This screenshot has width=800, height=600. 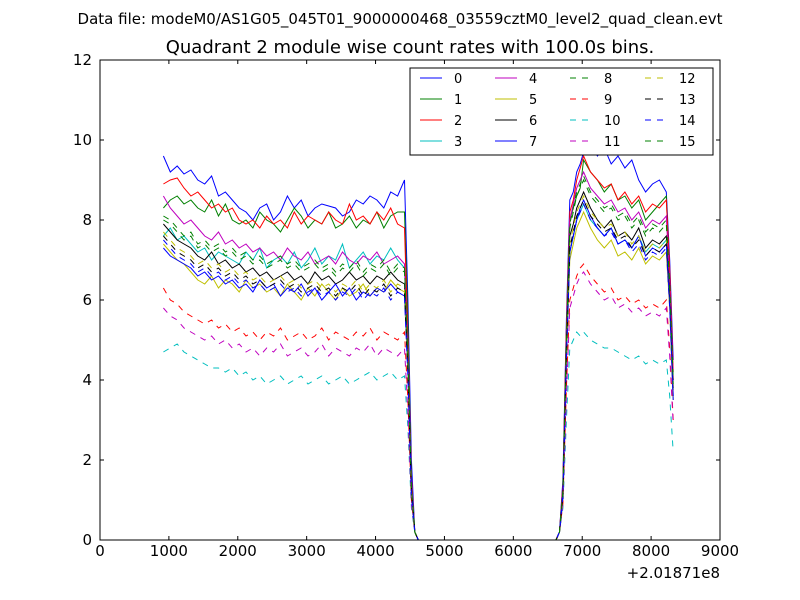 I want to click on x-tick-label: 2000, so click(x=238, y=551).